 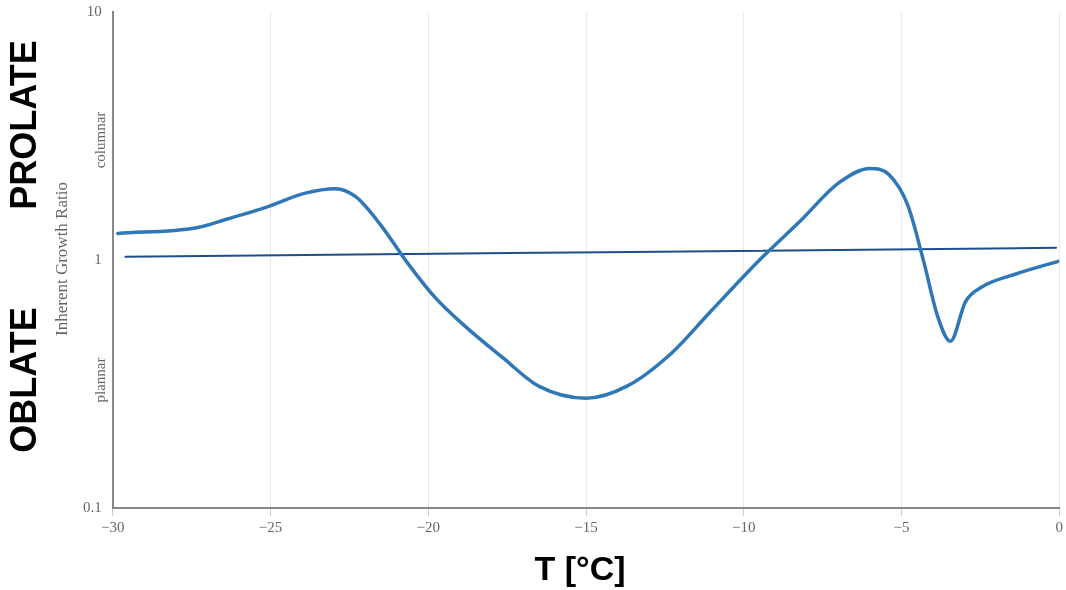 What do you see at coordinates (901, 526) in the screenshot?
I see `x-tick-label: −5` at bounding box center [901, 526].